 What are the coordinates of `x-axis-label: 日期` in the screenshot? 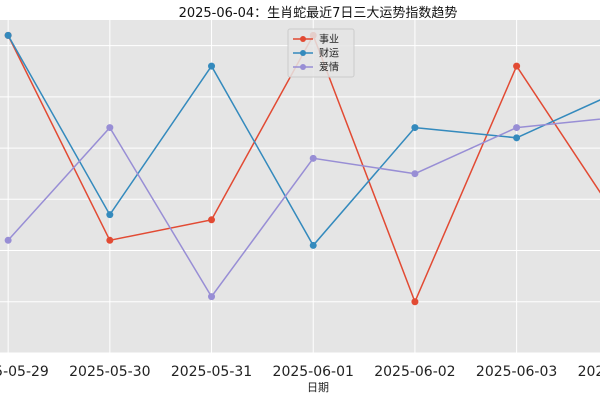 It's located at (318, 387).